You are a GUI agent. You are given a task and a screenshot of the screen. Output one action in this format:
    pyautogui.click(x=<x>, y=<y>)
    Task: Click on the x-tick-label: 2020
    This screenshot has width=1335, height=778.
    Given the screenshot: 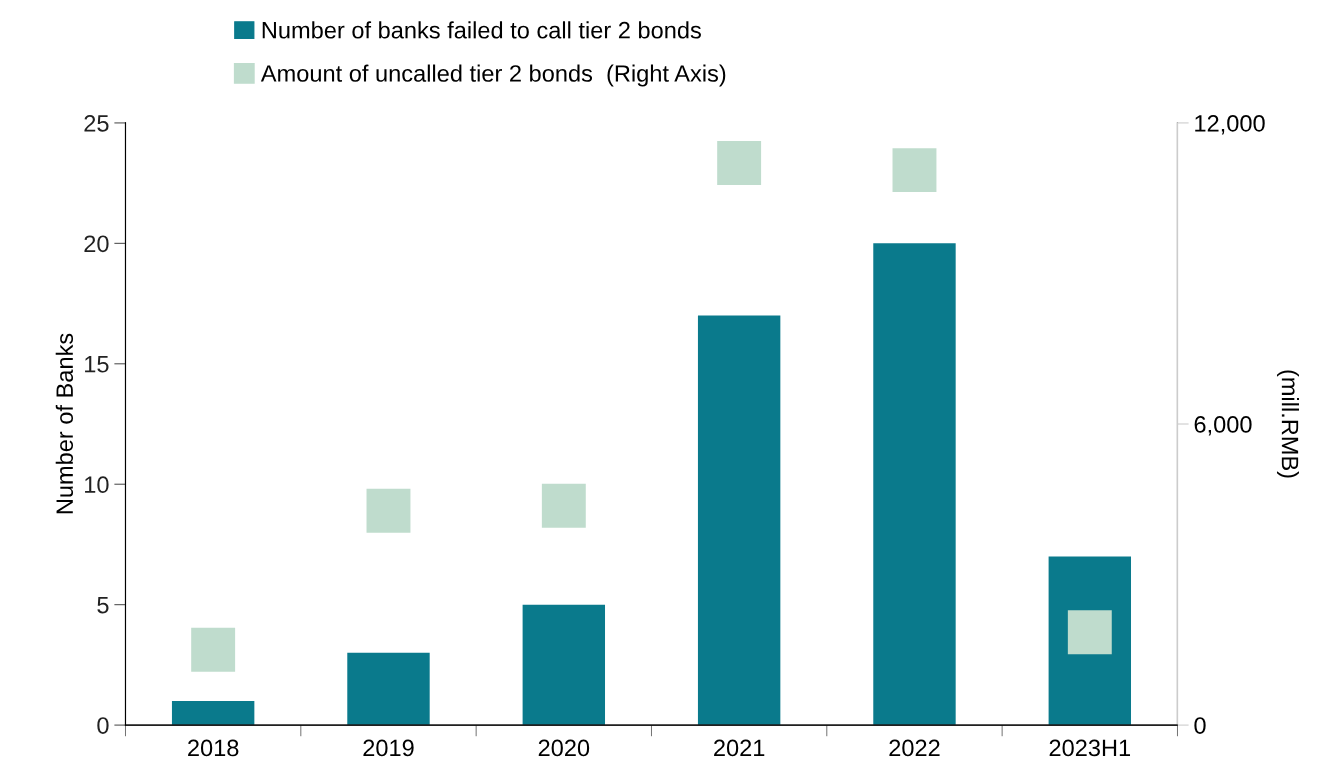 What is the action you would take?
    pyautogui.click(x=564, y=748)
    